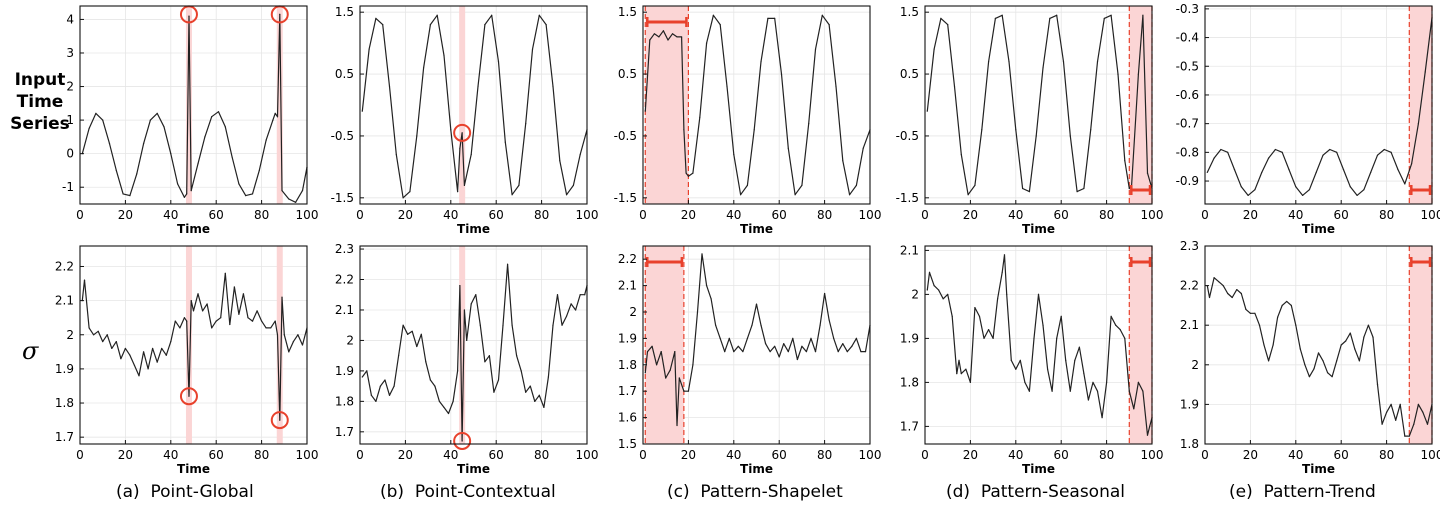 The width and height of the screenshot is (1440, 505). Describe the element at coordinates (70, 154) in the screenshot. I see `y-tick-label: 0` at that location.